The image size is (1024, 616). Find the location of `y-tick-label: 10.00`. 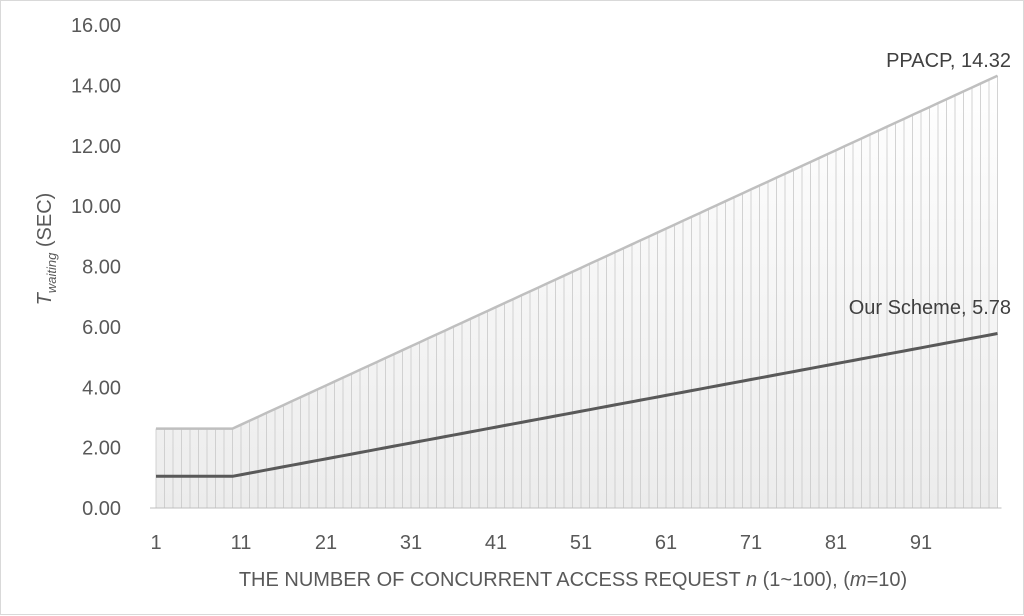

y-tick-label: 10.00 is located at coordinates (96, 207).